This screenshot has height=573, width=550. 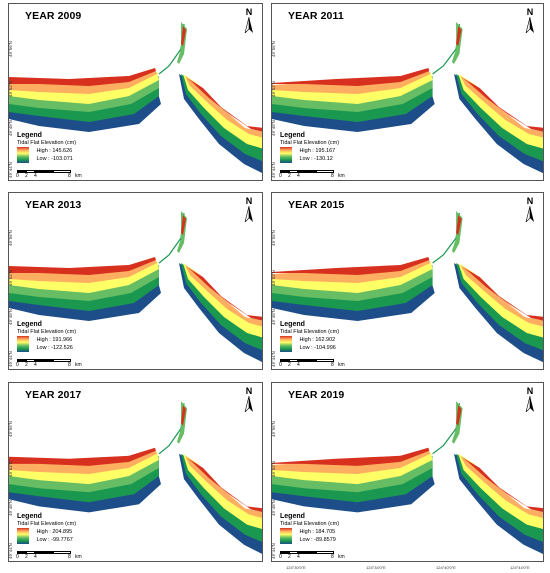 I want to click on legend-low: Low : -104.996, so click(x=317, y=348).